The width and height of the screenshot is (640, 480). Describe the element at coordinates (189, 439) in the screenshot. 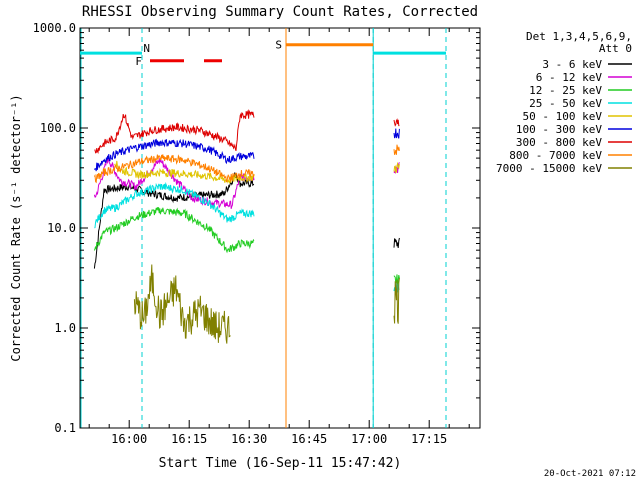

I see `x-tick-label: 16:15` at that location.